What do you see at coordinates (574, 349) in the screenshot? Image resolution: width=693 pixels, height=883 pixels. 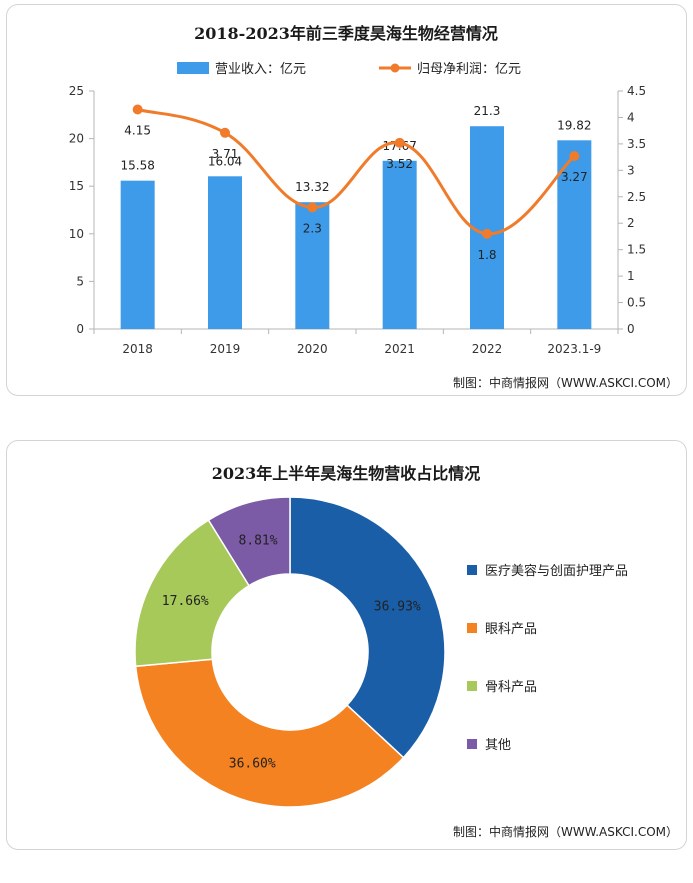 I see `x-tick-label: 2023.1-9` at bounding box center [574, 349].